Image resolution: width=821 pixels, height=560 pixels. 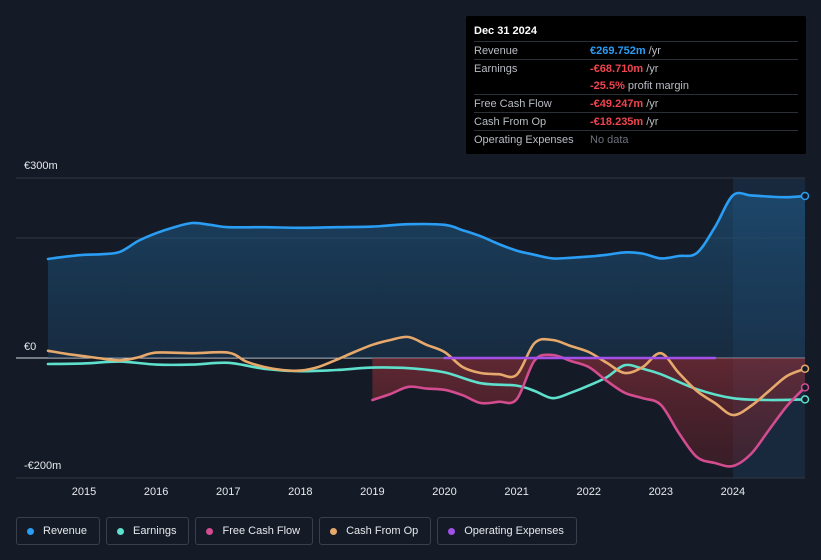 What do you see at coordinates (617, 103) in the screenshot?
I see `tooltip-value: -€49.247m` at bounding box center [617, 103].